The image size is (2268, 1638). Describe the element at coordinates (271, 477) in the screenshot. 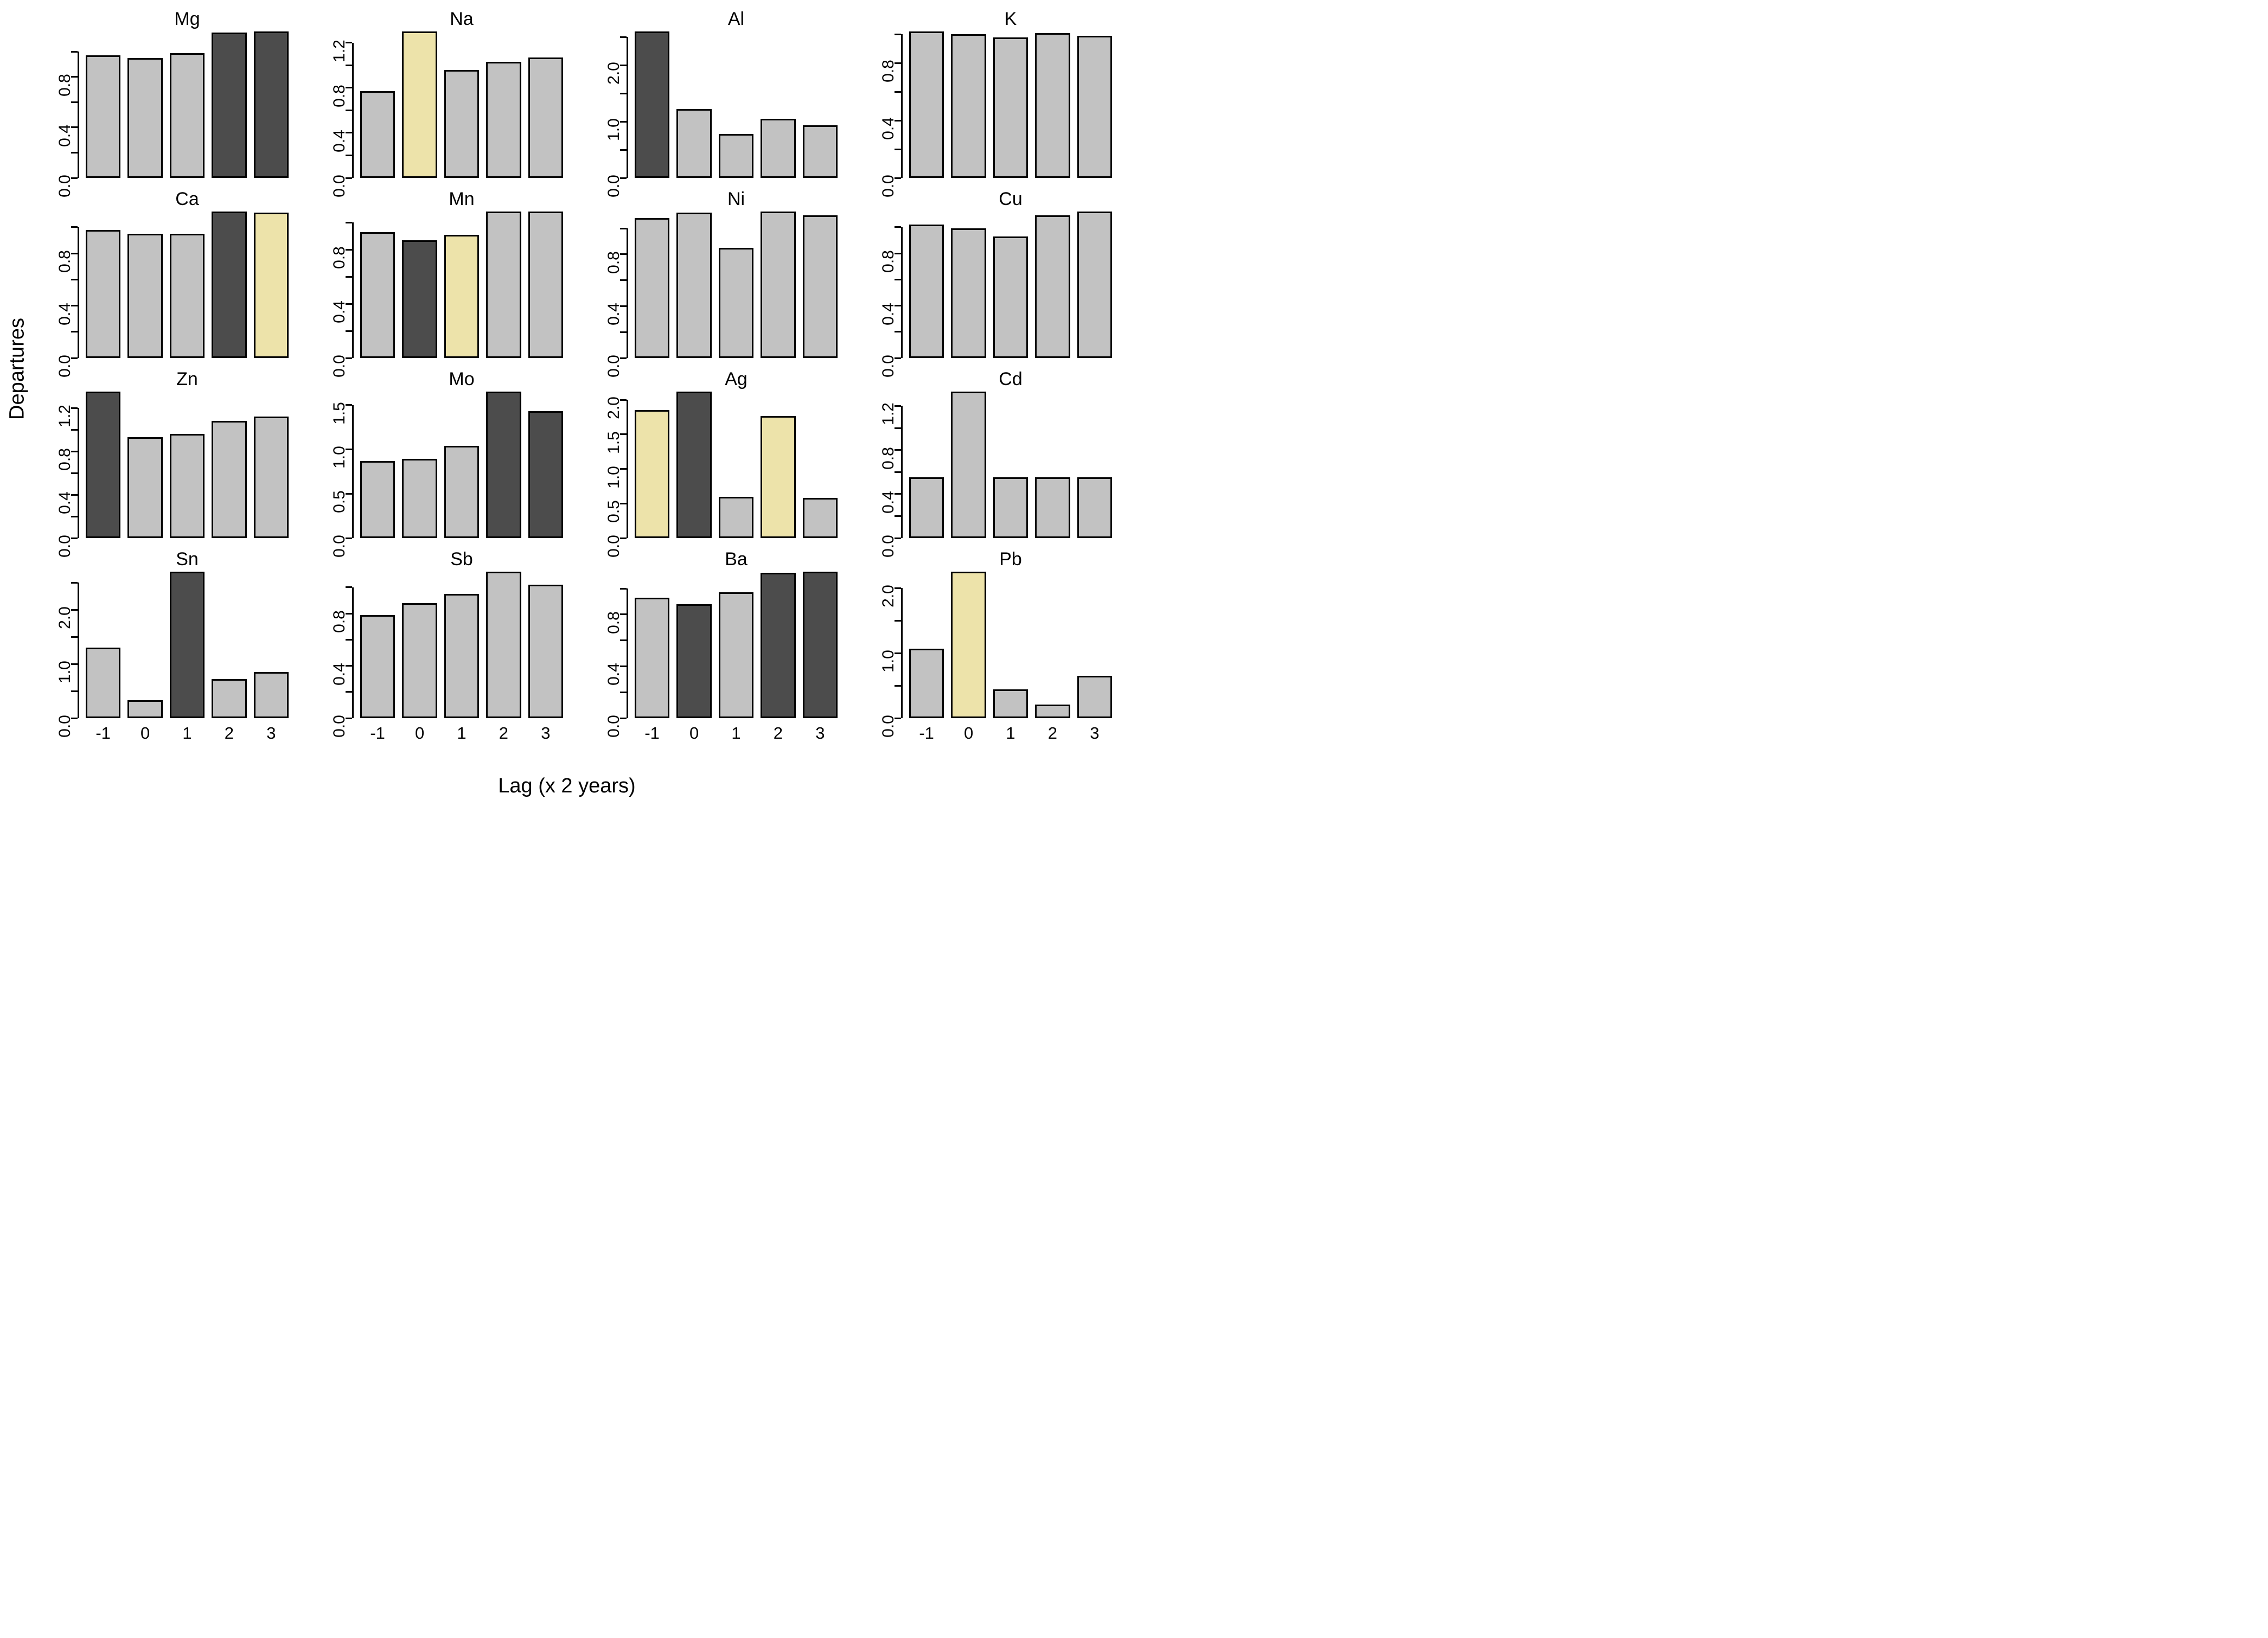

I see `bar-zn-lag3` at that location.